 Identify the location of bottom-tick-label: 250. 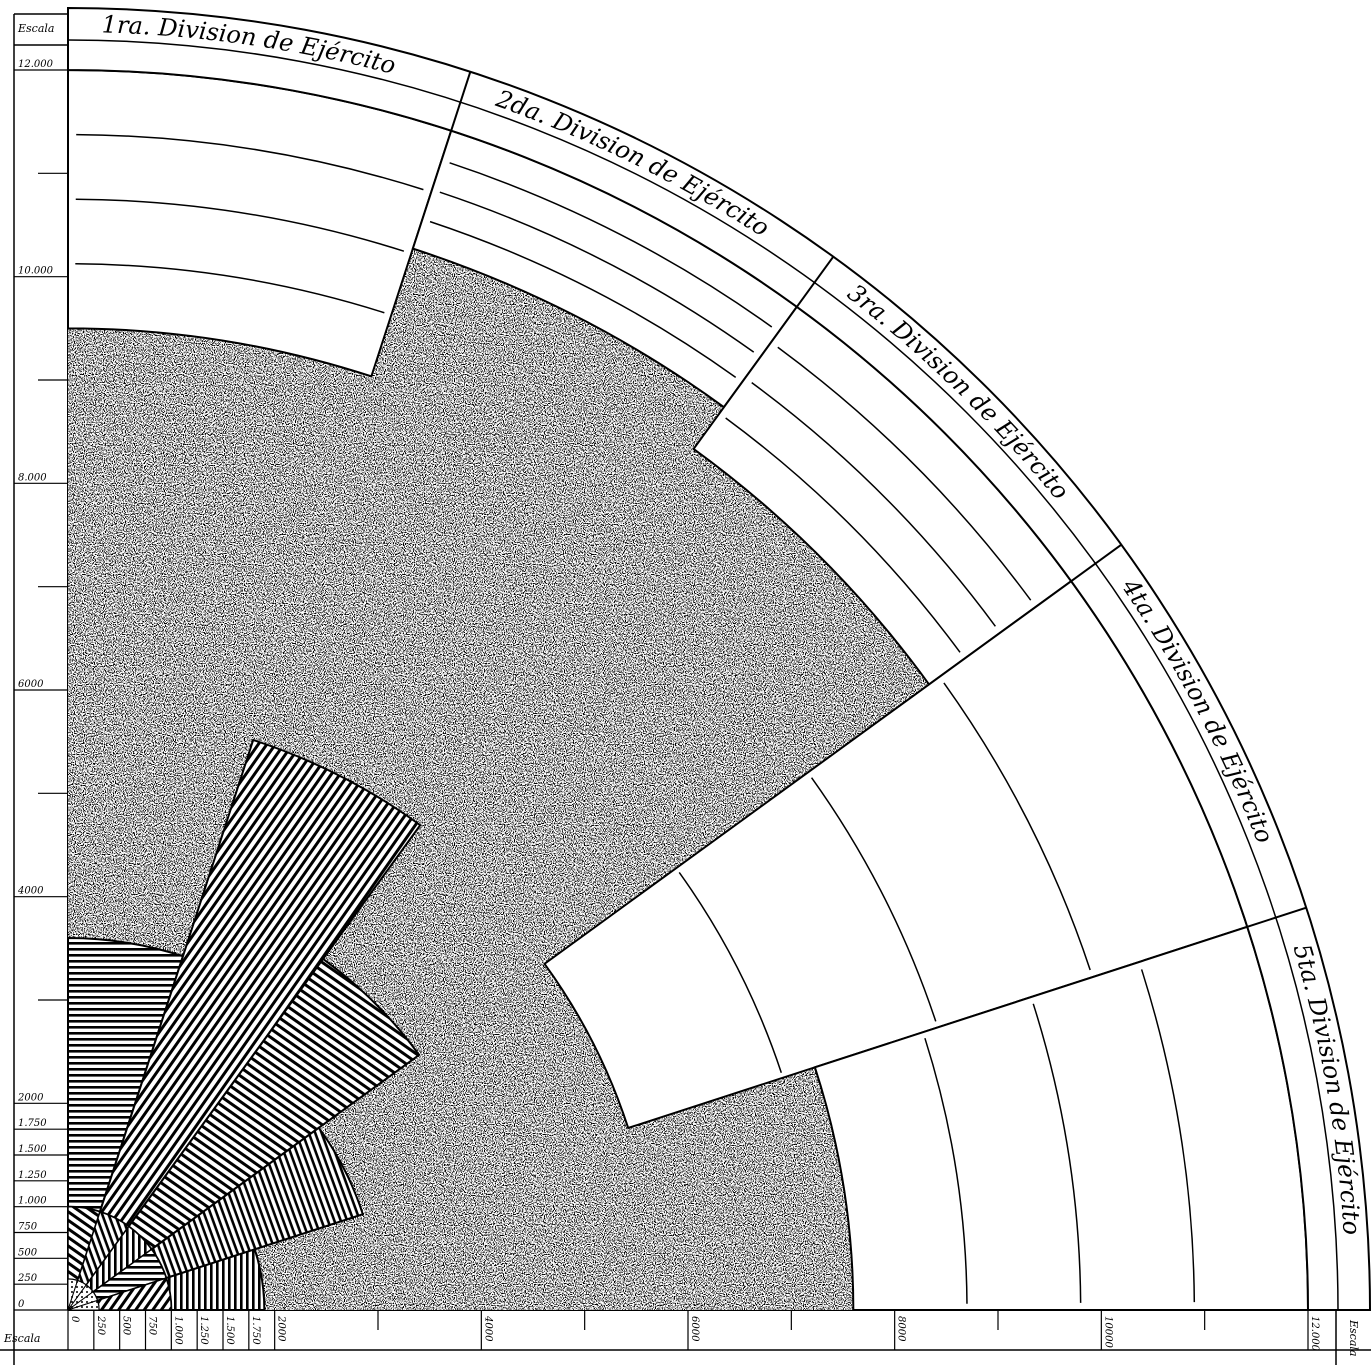
(100, 1325).